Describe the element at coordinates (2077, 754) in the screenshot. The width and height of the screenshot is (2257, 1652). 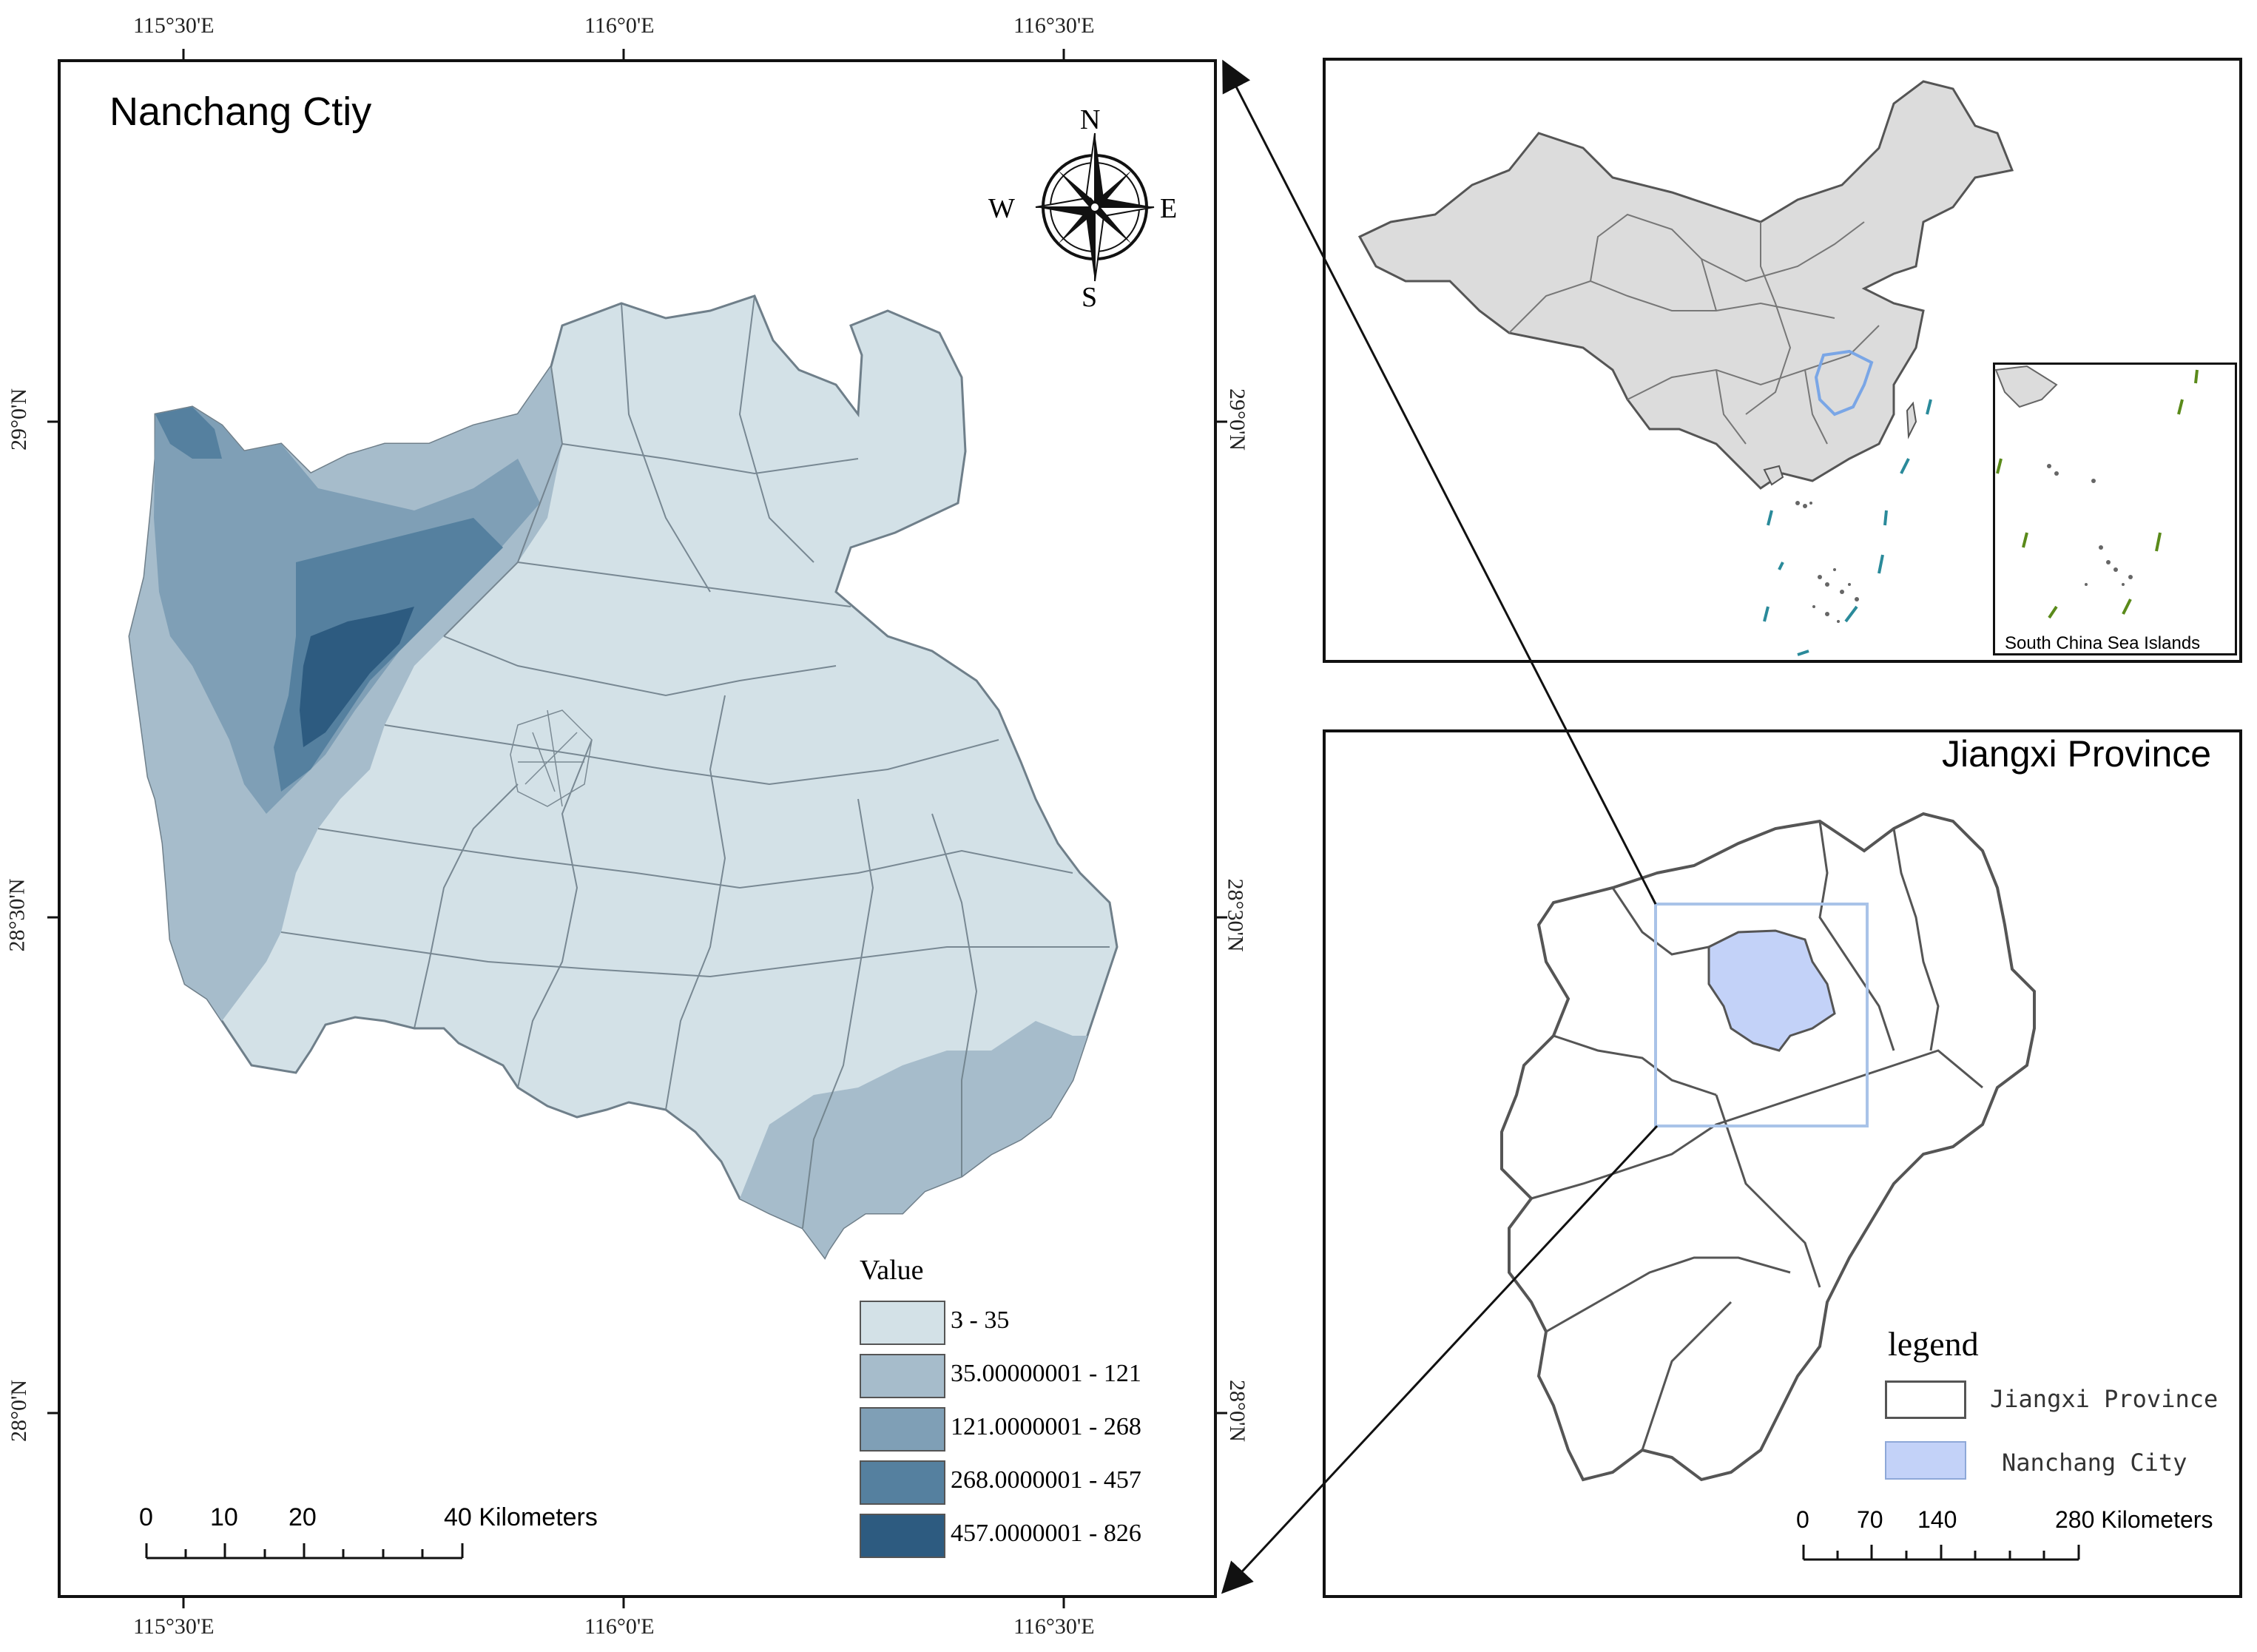
I see `jiangxi-inset-title: Jiangxi Province` at that location.